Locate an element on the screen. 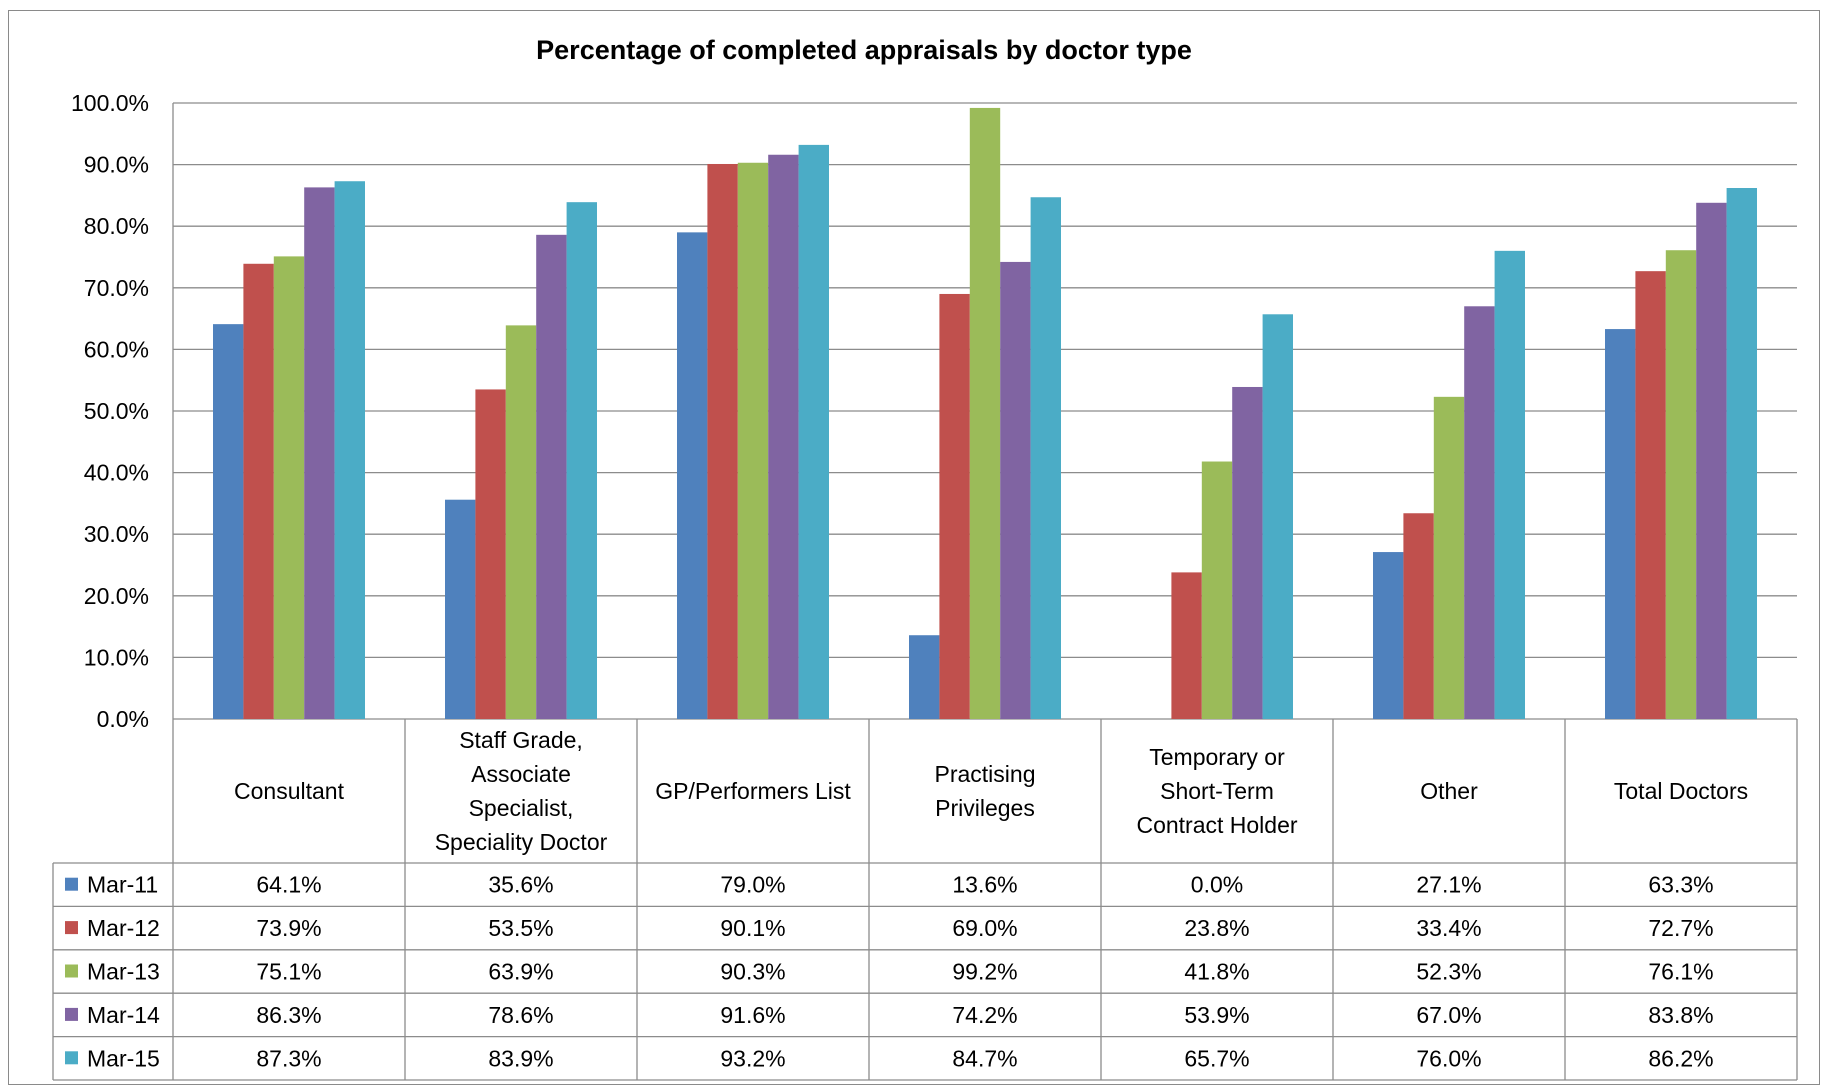  data-table-cell: 83.8% is located at coordinates (1680, 1015).